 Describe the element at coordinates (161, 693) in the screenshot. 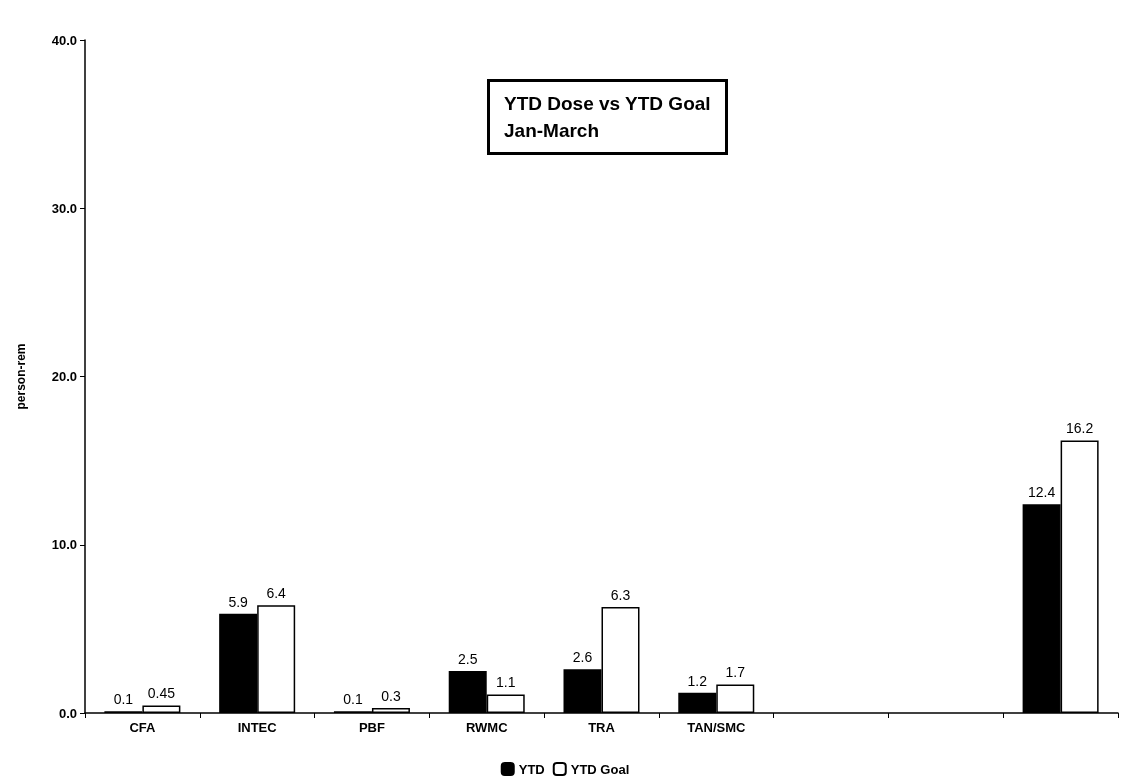

I see `data-label: 0.45` at that location.